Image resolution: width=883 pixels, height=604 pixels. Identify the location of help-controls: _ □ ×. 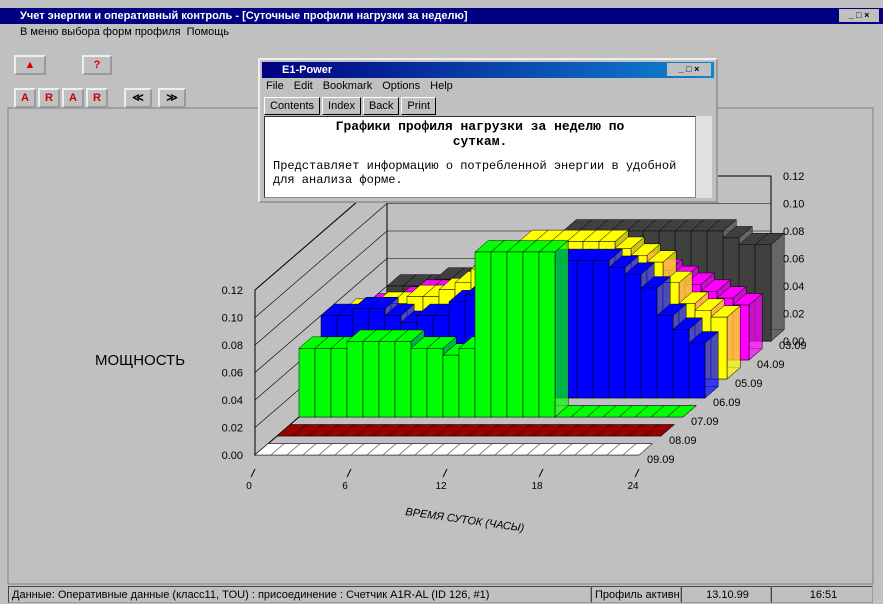
(689, 69).